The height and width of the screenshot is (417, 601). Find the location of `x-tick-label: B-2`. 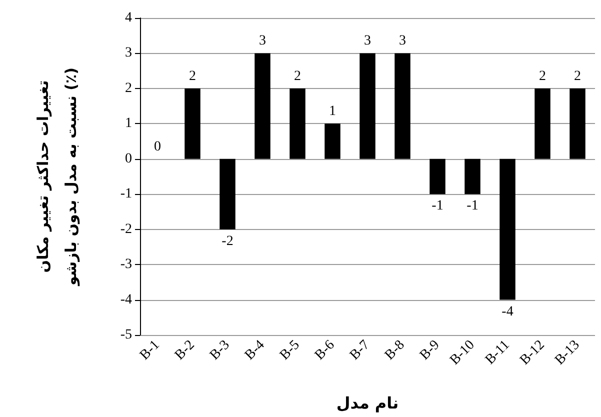

x-tick-label: B-2 is located at coordinates (185, 351).